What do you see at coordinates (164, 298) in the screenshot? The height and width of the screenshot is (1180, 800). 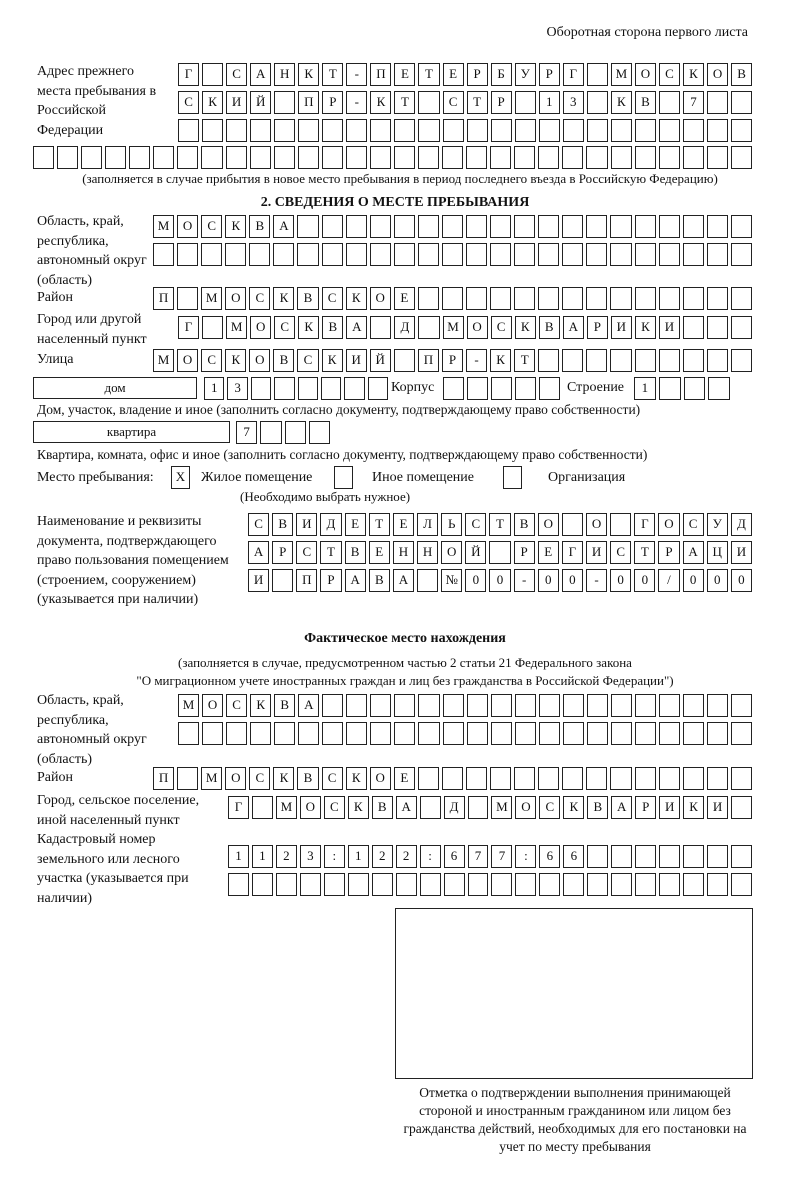 I see `char-cell: П` at bounding box center [164, 298].